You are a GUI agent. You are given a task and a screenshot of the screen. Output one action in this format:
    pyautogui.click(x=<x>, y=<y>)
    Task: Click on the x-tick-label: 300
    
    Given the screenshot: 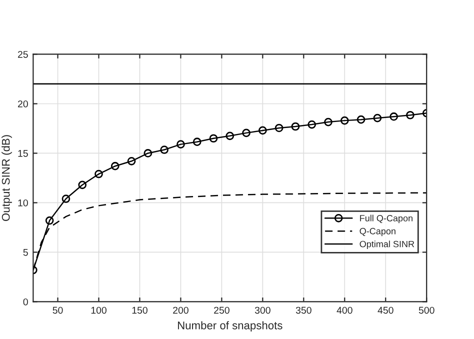 What is the action you would take?
    pyautogui.click(x=262, y=310)
    